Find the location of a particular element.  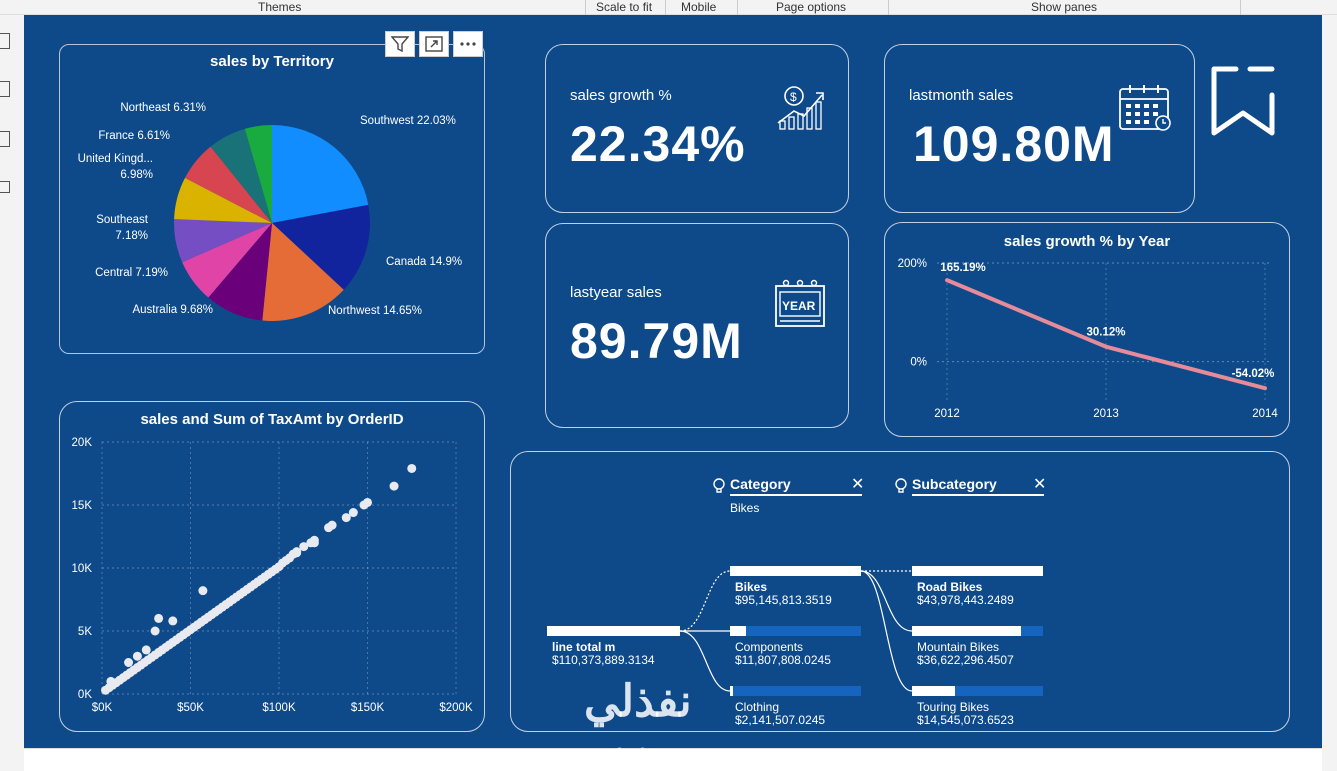

line-data-label: 165.19% is located at coordinates (962, 268).